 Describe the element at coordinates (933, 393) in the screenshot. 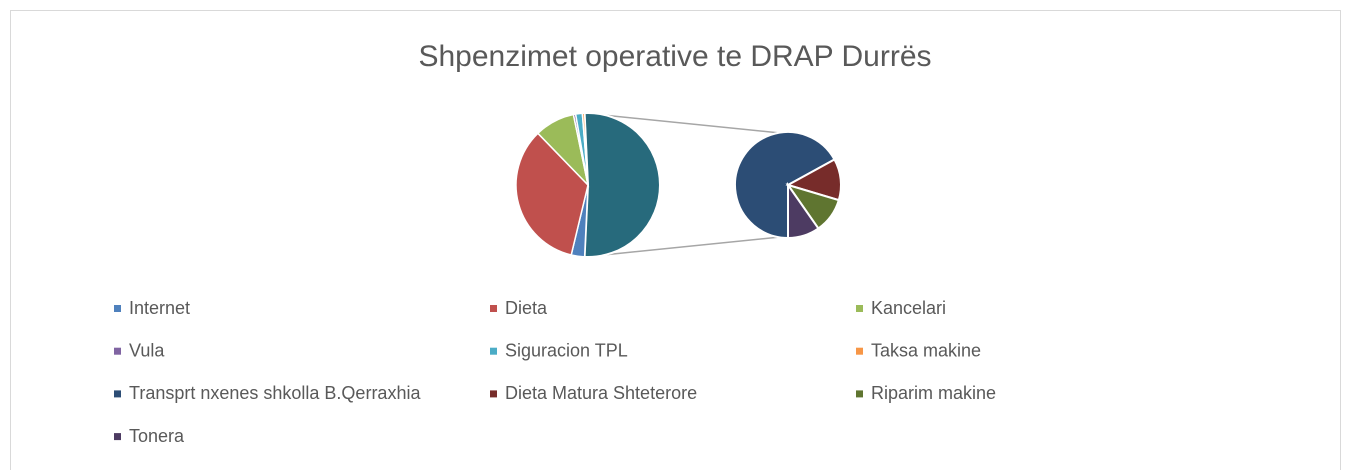

I see `legend-label: Riparim makine` at that location.